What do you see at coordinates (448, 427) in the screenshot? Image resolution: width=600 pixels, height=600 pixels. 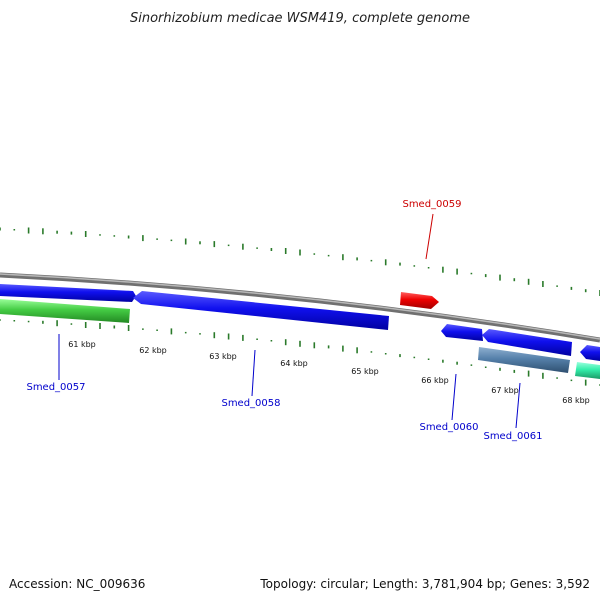 I see `gene-label-smed-0060: Smed_0060` at bounding box center [448, 427].